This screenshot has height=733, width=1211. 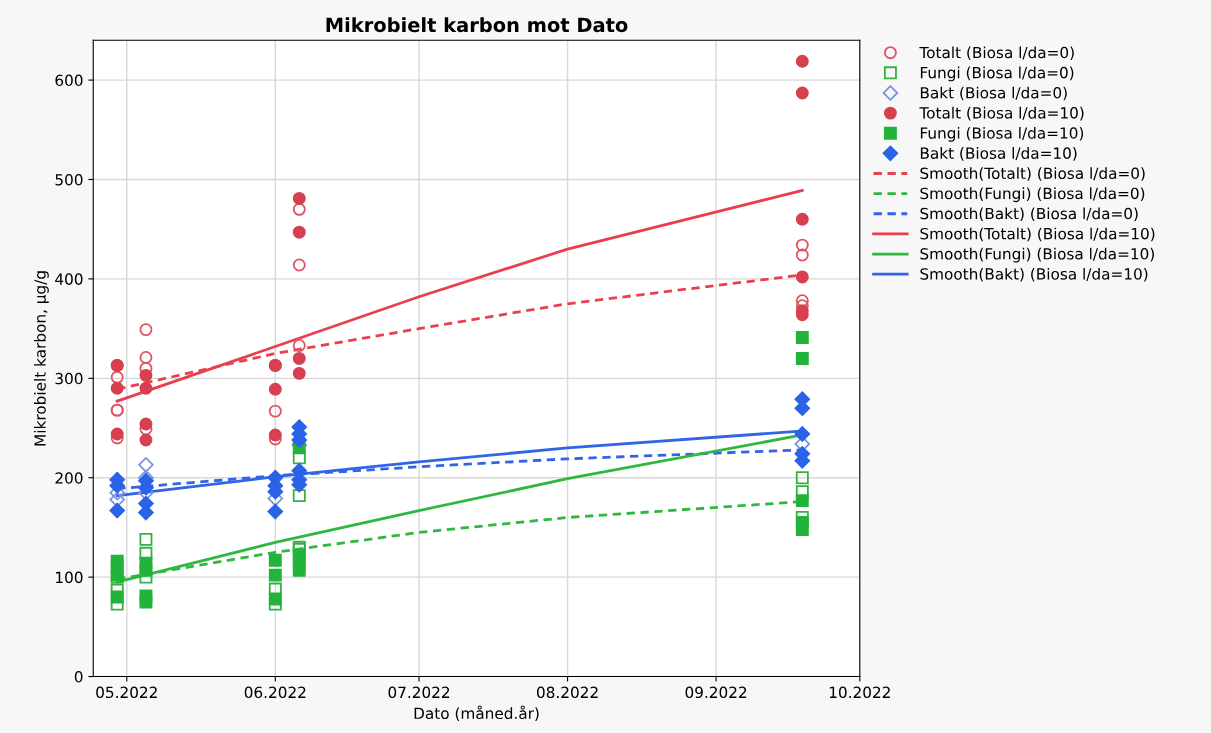 What do you see at coordinates (567, 692) in the screenshot?
I see `x-tick-label: 08.2022` at bounding box center [567, 692].